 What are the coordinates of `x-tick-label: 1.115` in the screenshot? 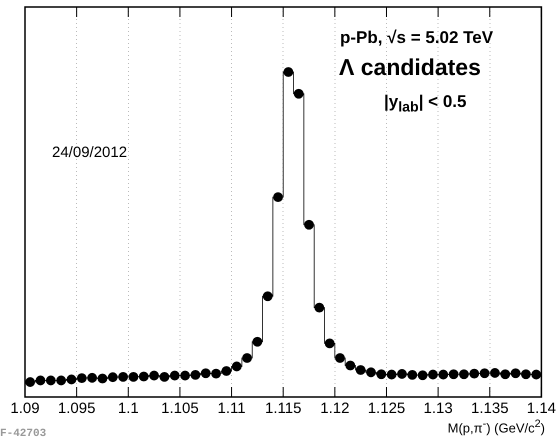 It's located at (283, 409).